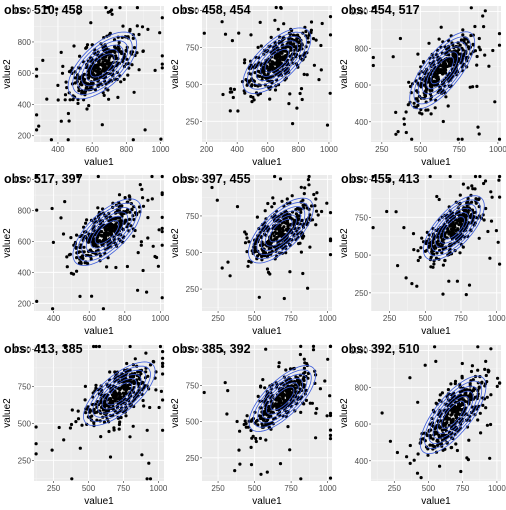 The width and height of the screenshot is (506, 510). Describe the element at coordinates (380, 10) in the screenshot. I see `panel-title: obs: 454, 517` at that location.